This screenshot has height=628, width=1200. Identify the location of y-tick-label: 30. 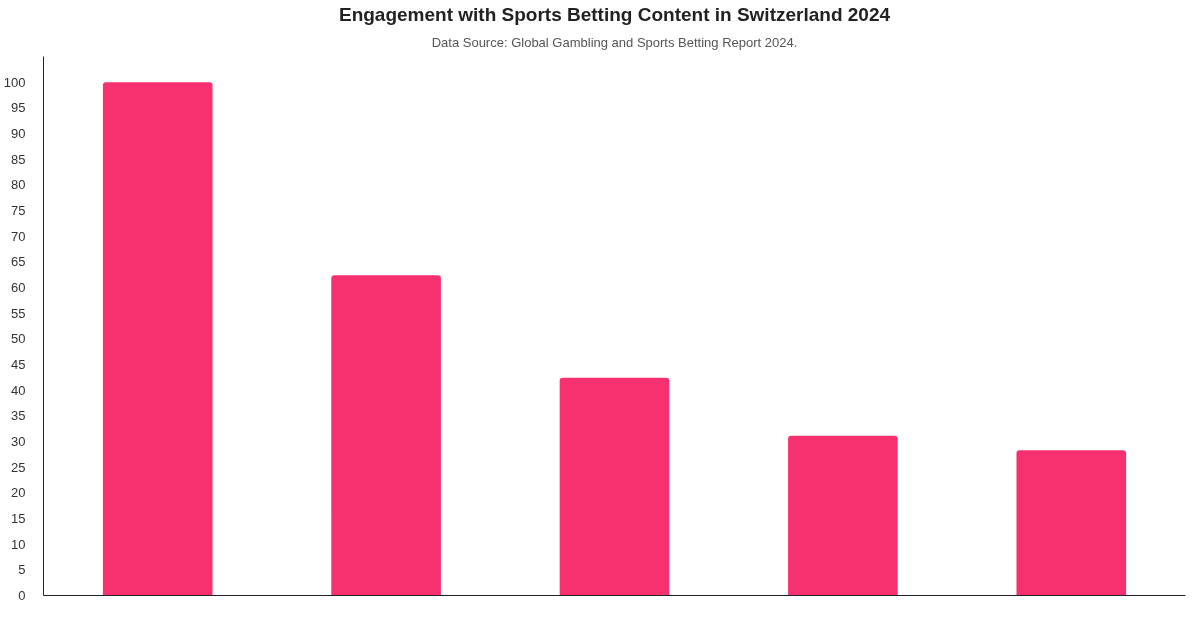
(18, 441).